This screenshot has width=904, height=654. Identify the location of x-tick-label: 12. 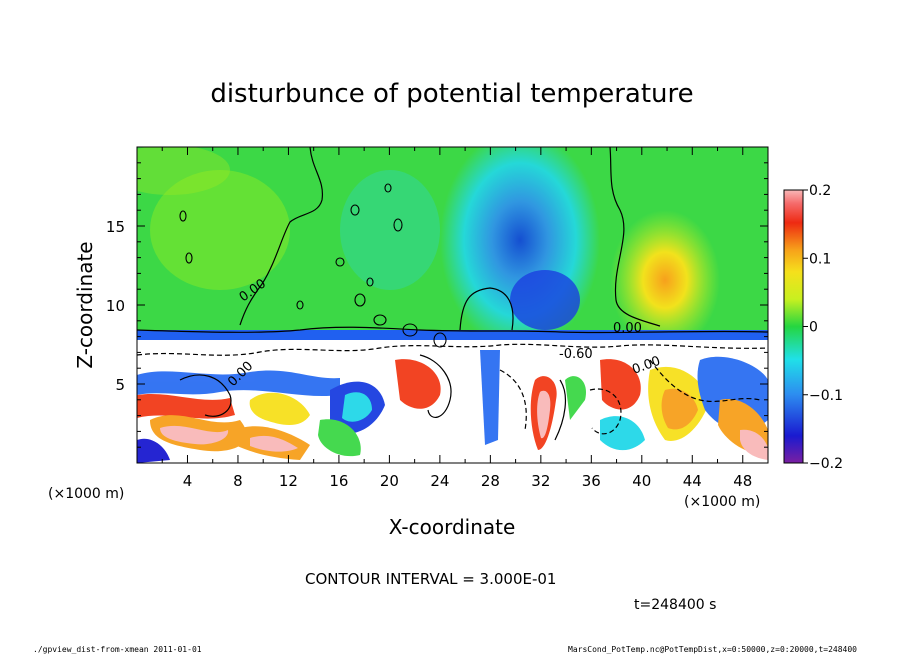
(288, 481).